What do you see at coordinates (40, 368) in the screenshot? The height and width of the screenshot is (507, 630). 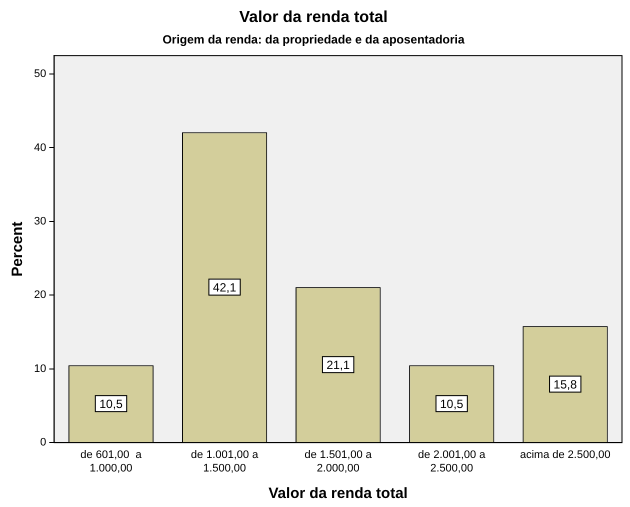 I see `y-tick-label: 10` at bounding box center [40, 368].